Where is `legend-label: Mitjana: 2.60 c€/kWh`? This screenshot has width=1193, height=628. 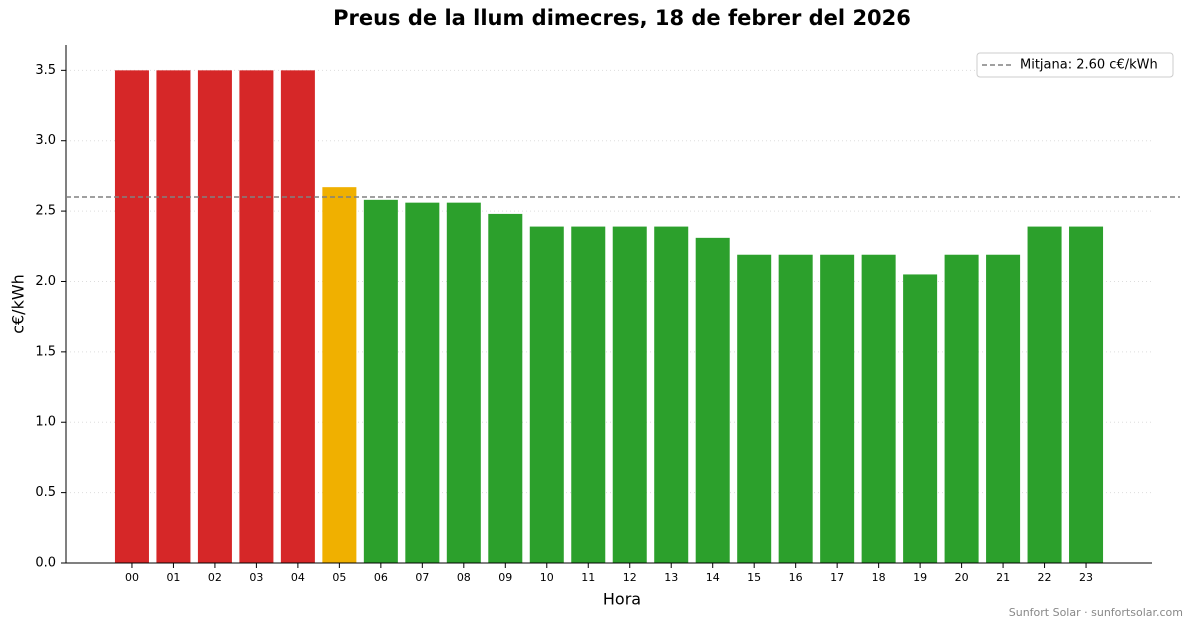
legend-label: Mitjana: 2.60 c€/kWh is located at coordinates (1089, 65).